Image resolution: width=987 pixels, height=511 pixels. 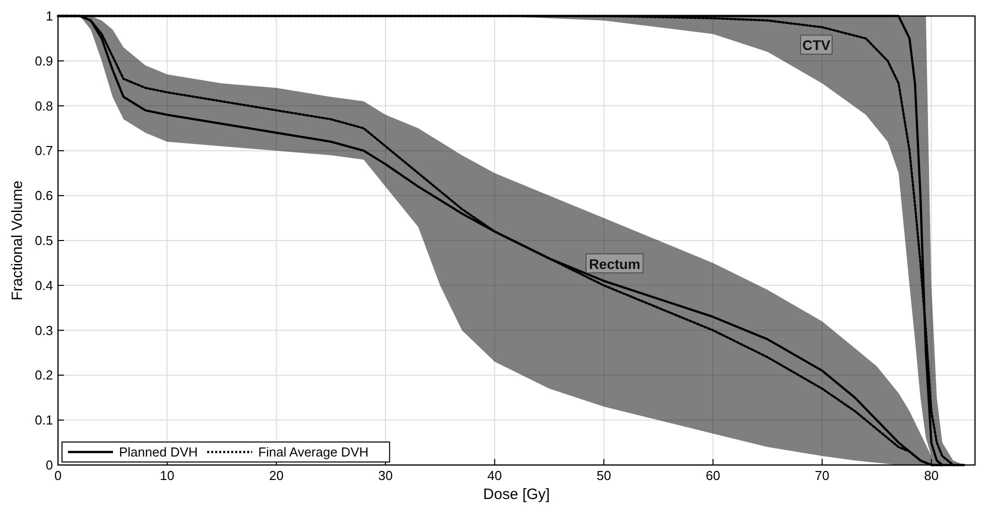 I want to click on x-tick-label: 70, so click(x=822, y=475).